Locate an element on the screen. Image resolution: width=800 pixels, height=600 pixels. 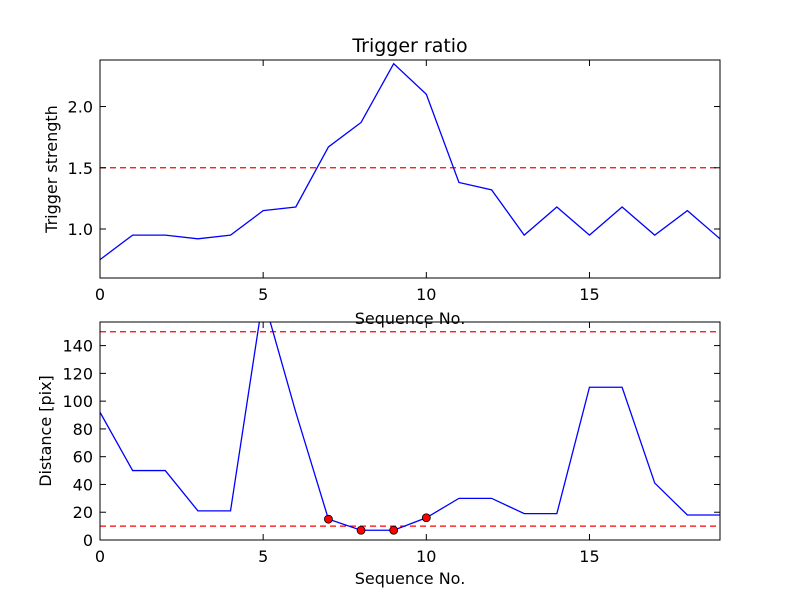
top-y-tick-label: 1.5 is located at coordinates (80, 168).